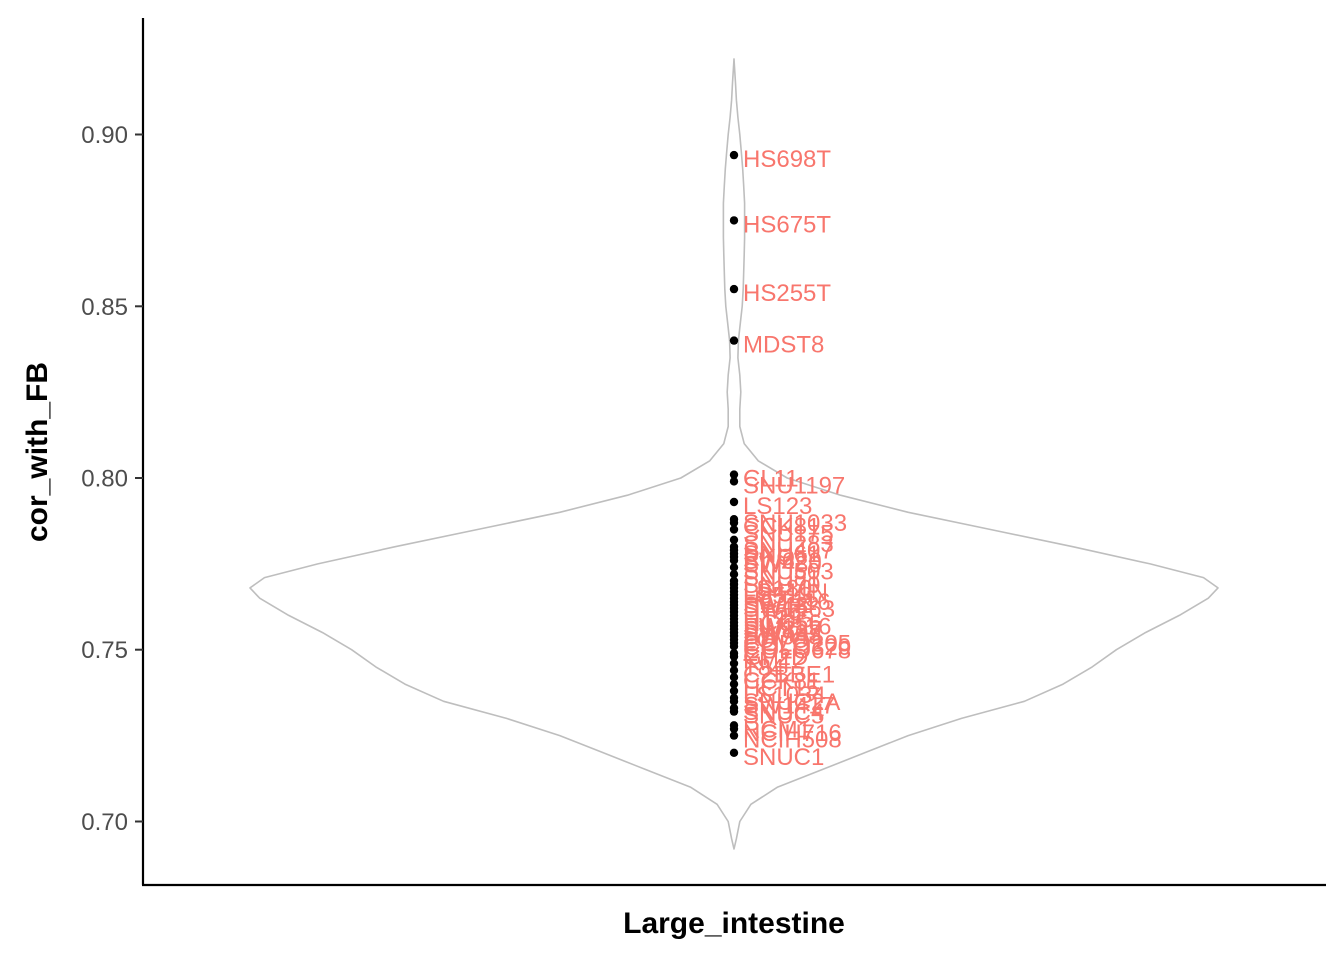 This screenshot has width=1344, height=960. I want to click on data-label: SW403, so click(782, 633).